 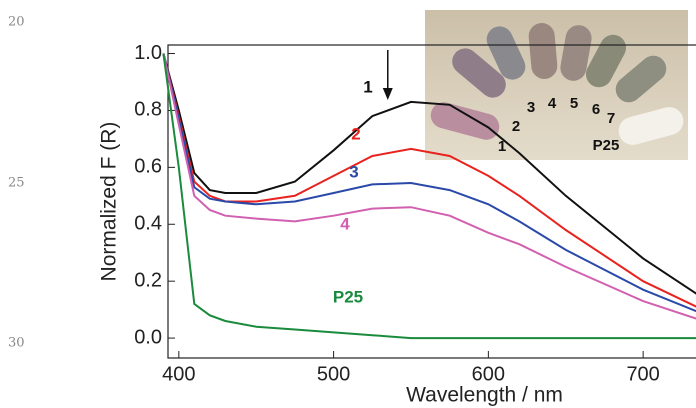 What do you see at coordinates (333, 374) in the screenshot?
I see `x-tick-label: 500` at bounding box center [333, 374].